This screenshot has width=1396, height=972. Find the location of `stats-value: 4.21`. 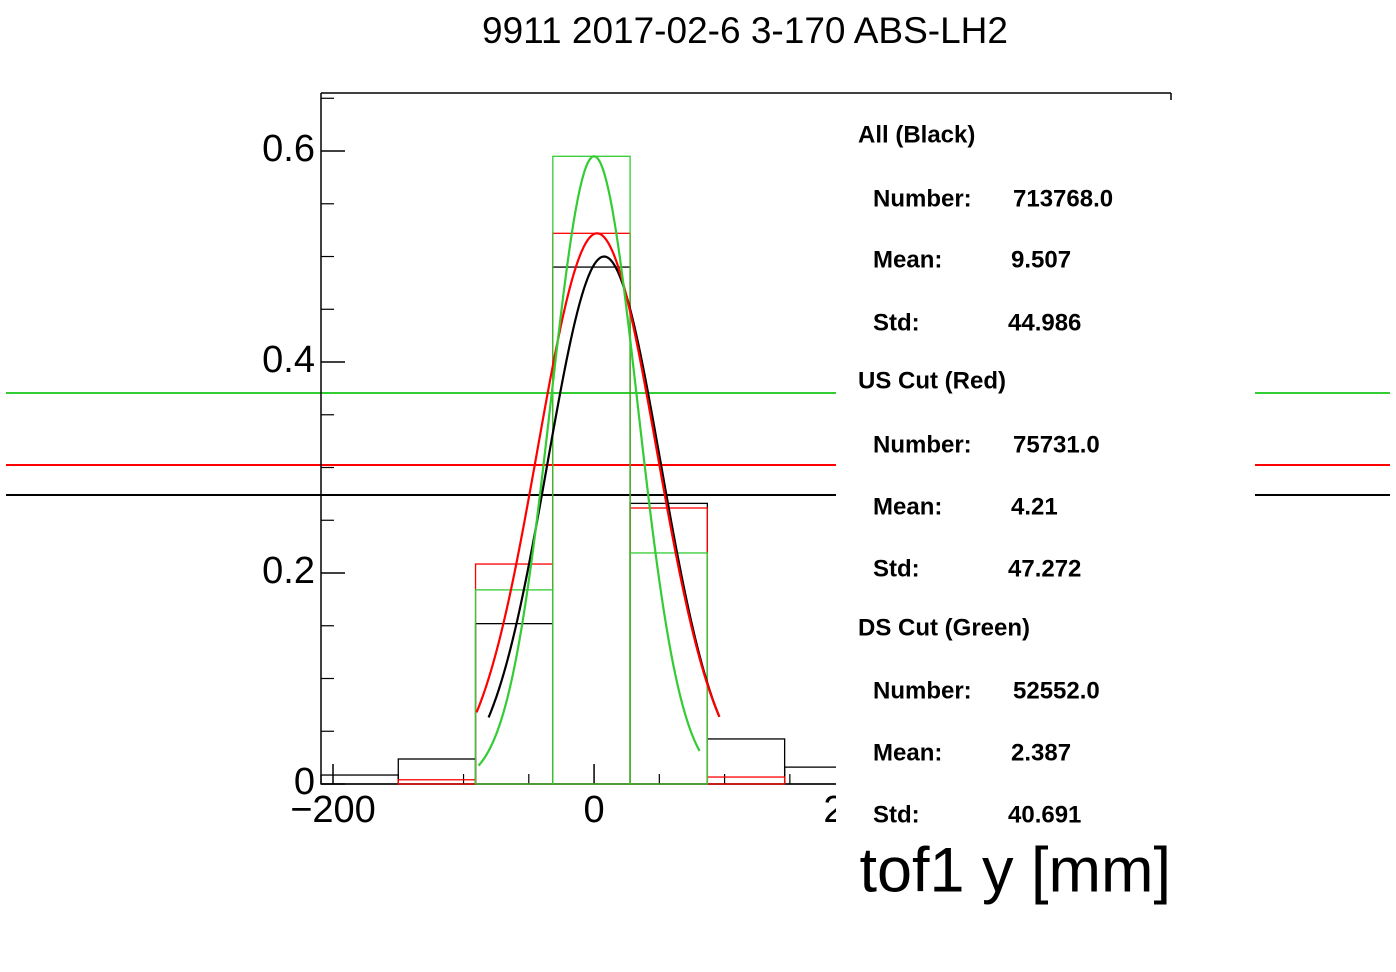

stats-value: 4.21 is located at coordinates (1034, 506).